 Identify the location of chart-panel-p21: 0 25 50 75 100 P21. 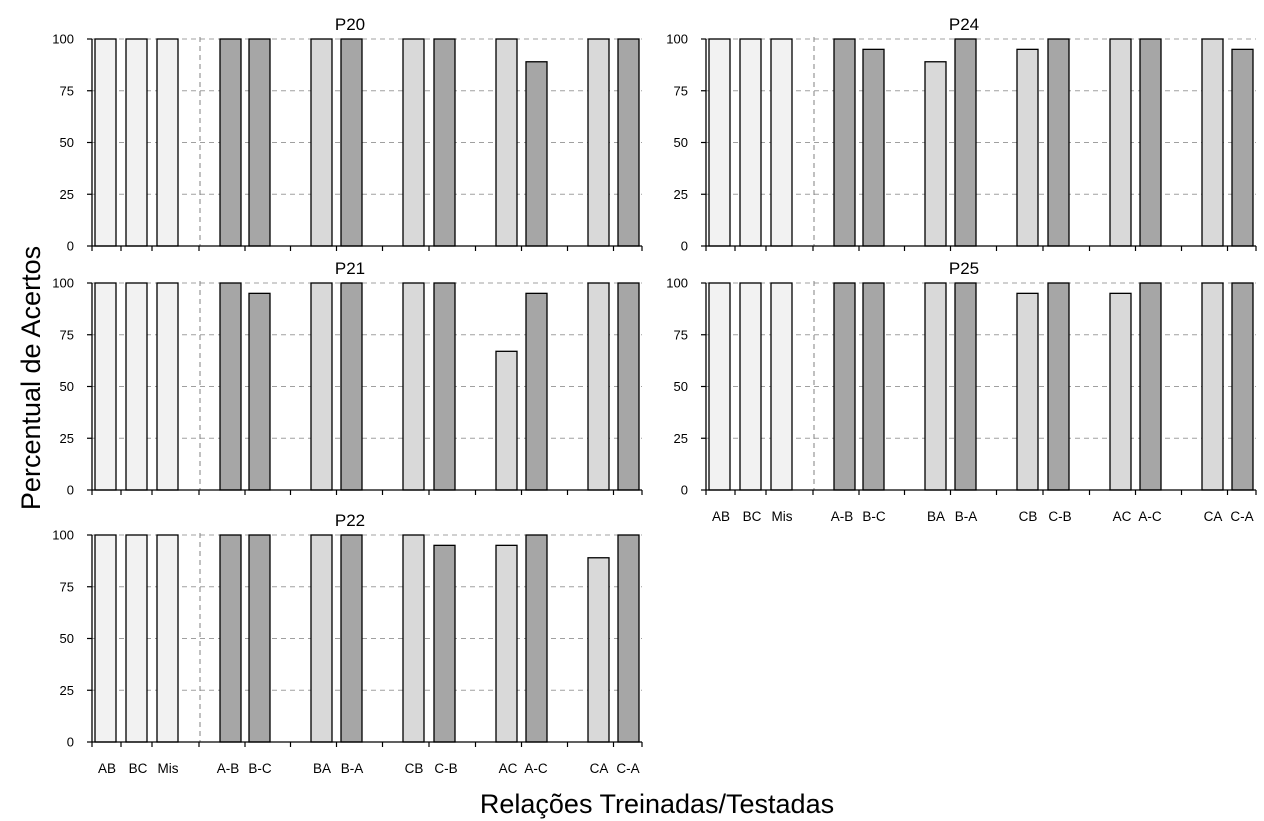
(347, 378).